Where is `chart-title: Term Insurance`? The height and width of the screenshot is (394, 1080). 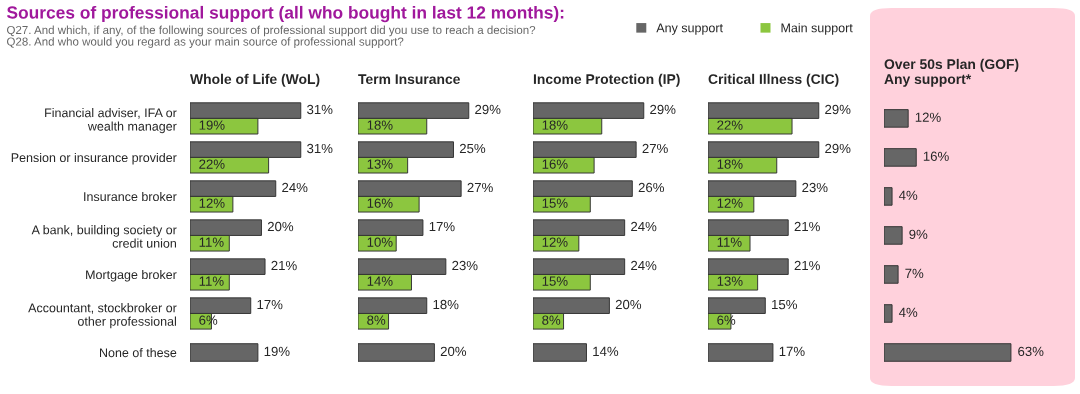 chart-title: Term Insurance is located at coordinates (409, 79).